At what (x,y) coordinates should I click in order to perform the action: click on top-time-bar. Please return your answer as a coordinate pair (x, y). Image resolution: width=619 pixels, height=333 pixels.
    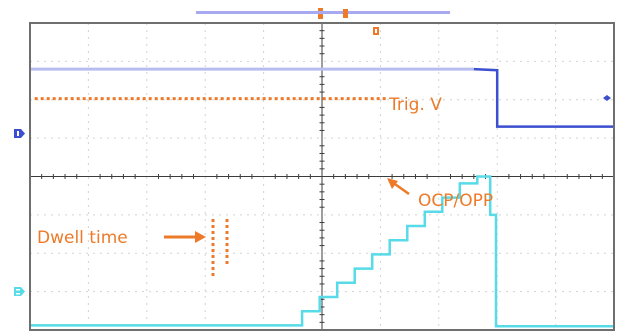
    Looking at the image, I should click on (323, 12).